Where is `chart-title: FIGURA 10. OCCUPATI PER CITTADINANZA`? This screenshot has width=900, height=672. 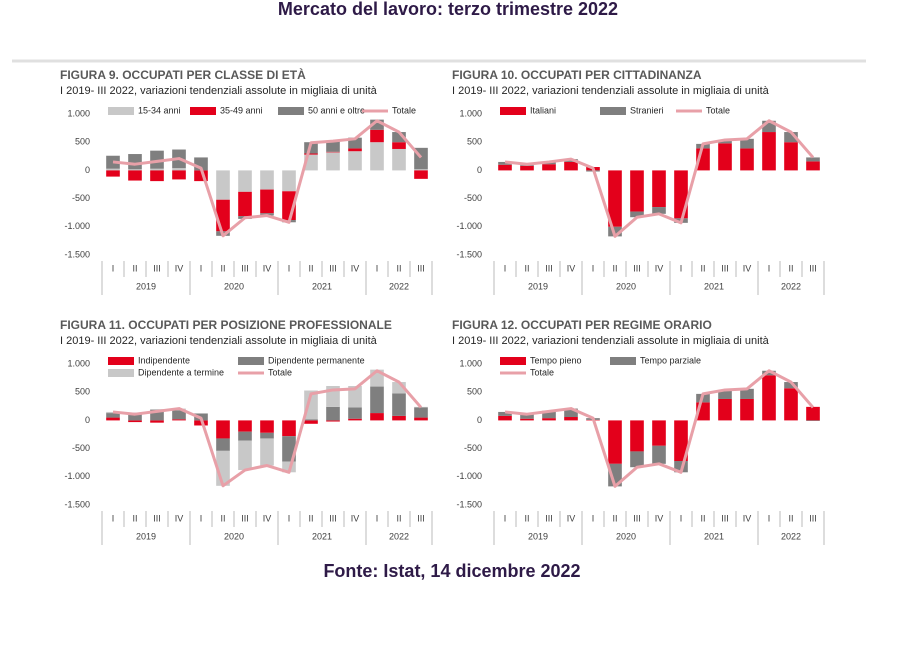
chart-title: FIGURA 10. OCCUPATI PER CITTADINANZA is located at coordinates (577, 75).